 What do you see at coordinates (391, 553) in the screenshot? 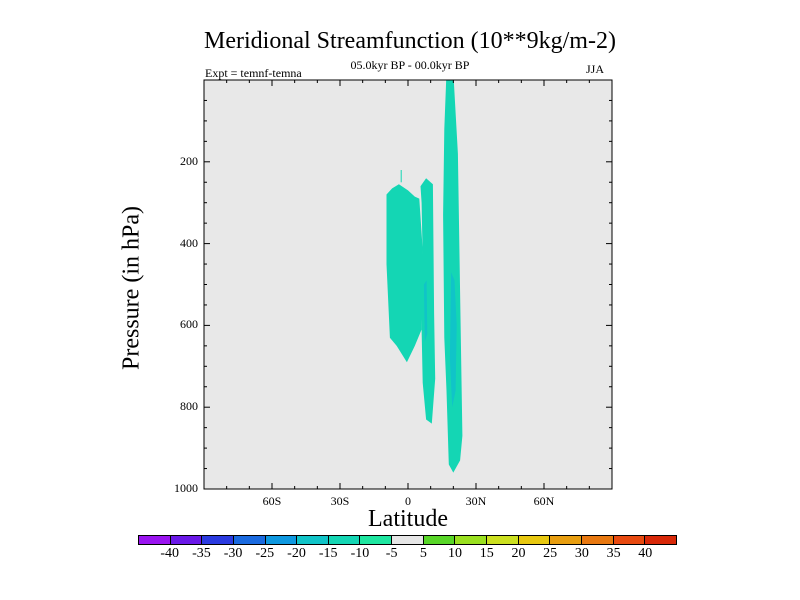
I see `colorbar-level-label: -5` at bounding box center [391, 553].